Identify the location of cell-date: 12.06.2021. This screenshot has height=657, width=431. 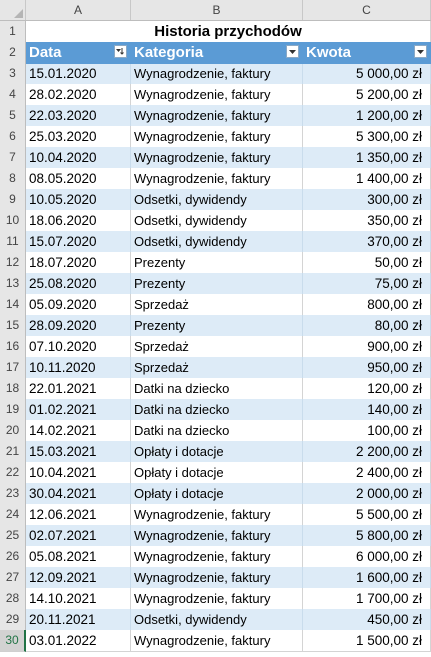
(78, 515).